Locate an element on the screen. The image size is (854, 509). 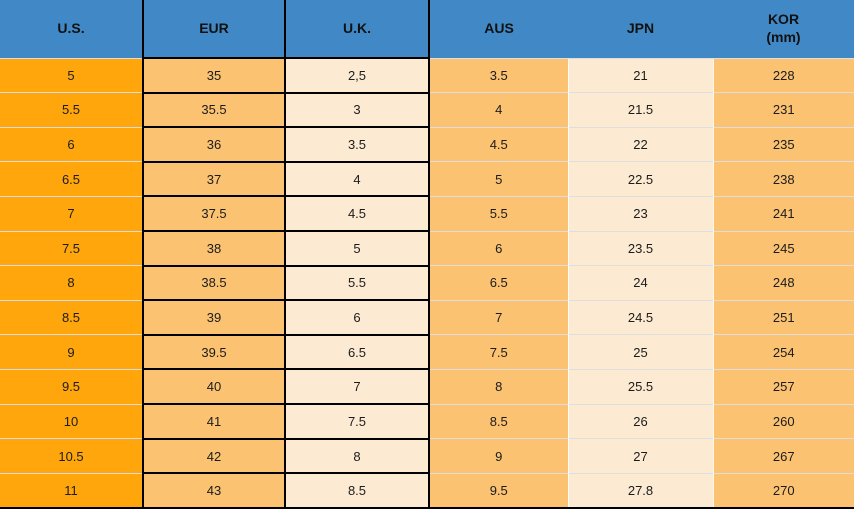
cell-kor: 267 is located at coordinates (783, 456).